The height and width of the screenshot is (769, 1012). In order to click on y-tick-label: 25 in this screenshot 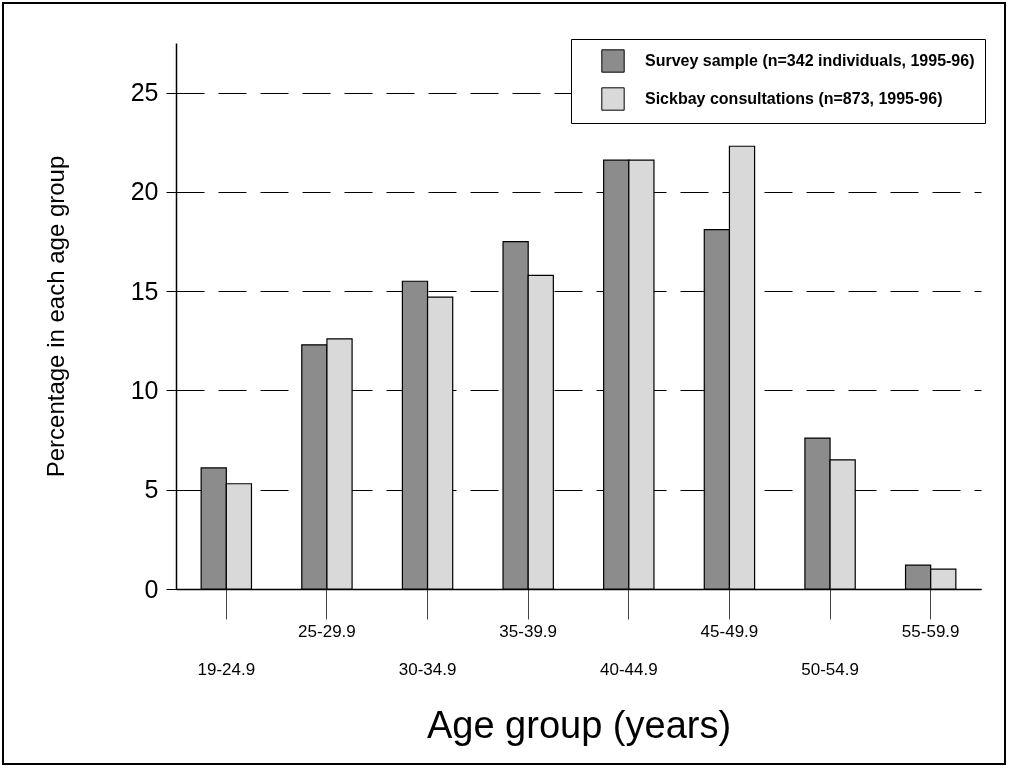, I will do `click(144, 92)`.